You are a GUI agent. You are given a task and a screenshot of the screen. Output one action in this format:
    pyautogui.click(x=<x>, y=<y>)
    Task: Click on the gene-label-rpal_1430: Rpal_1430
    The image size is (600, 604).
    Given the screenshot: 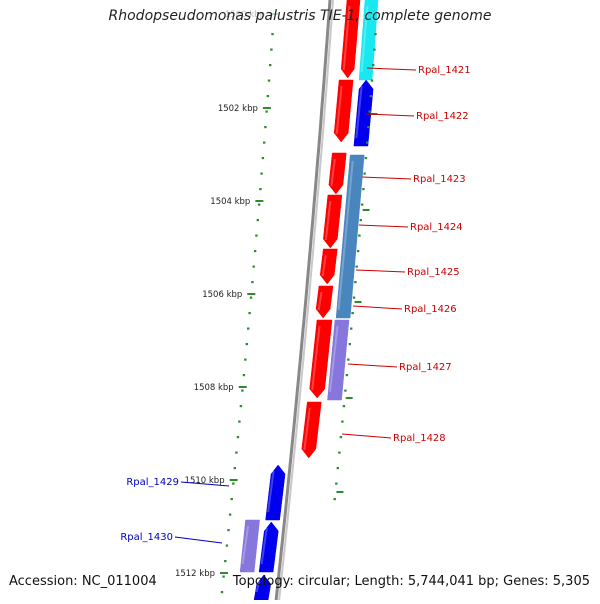 What is the action you would take?
    pyautogui.click(x=146, y=537)
    